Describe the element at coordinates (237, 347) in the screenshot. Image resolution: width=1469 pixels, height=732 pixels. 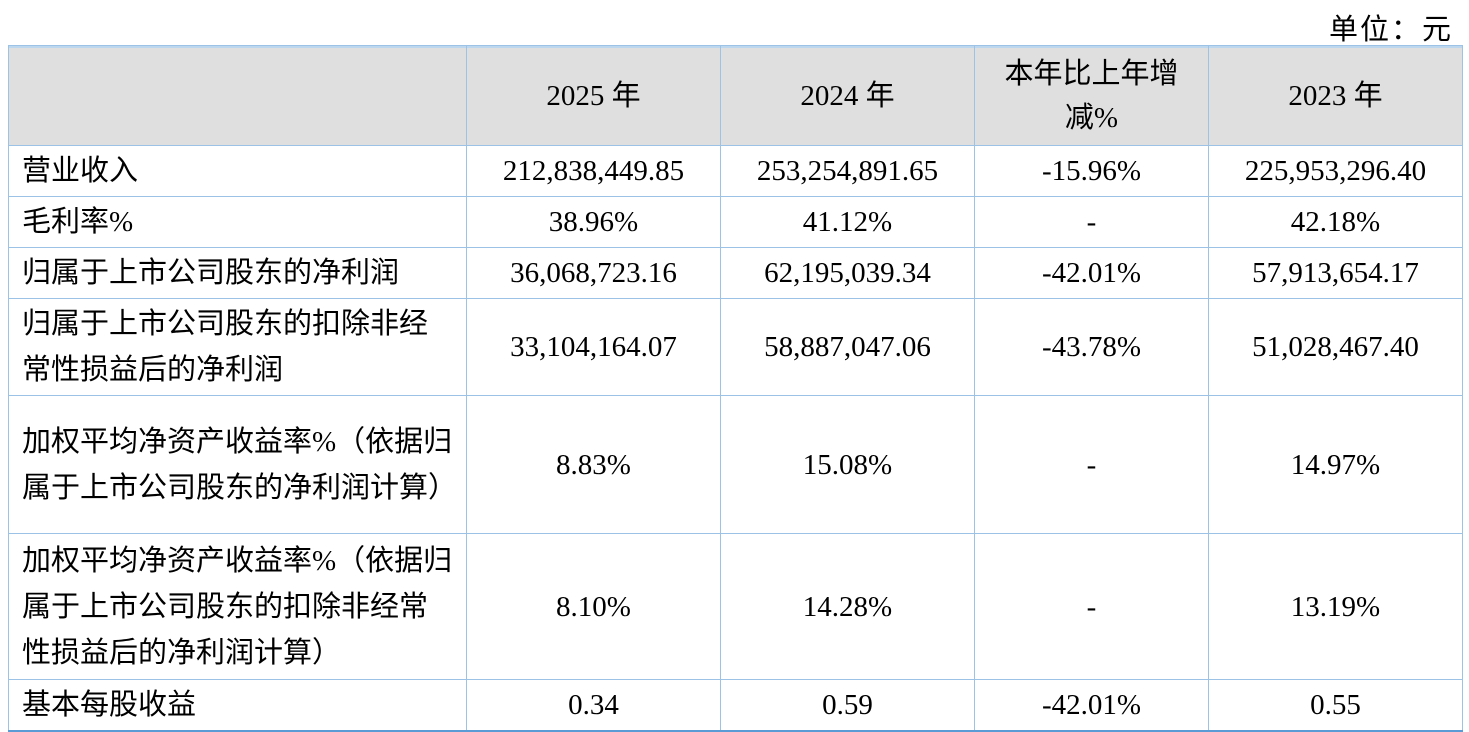
I see `row-label: 归属于上市公司股东的扣除非经常性损益后的净利润` at that location.